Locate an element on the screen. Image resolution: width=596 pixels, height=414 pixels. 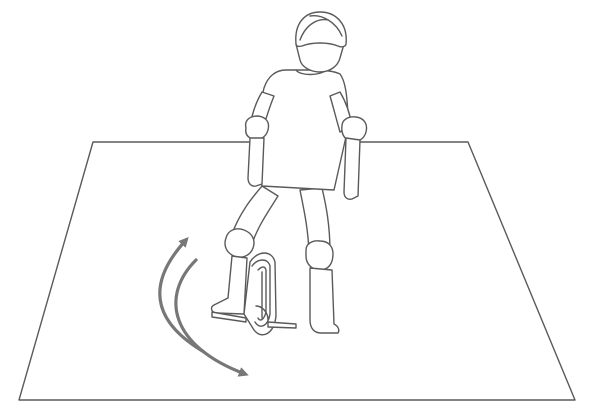
left-pedal is located at coordinates (229, 317).